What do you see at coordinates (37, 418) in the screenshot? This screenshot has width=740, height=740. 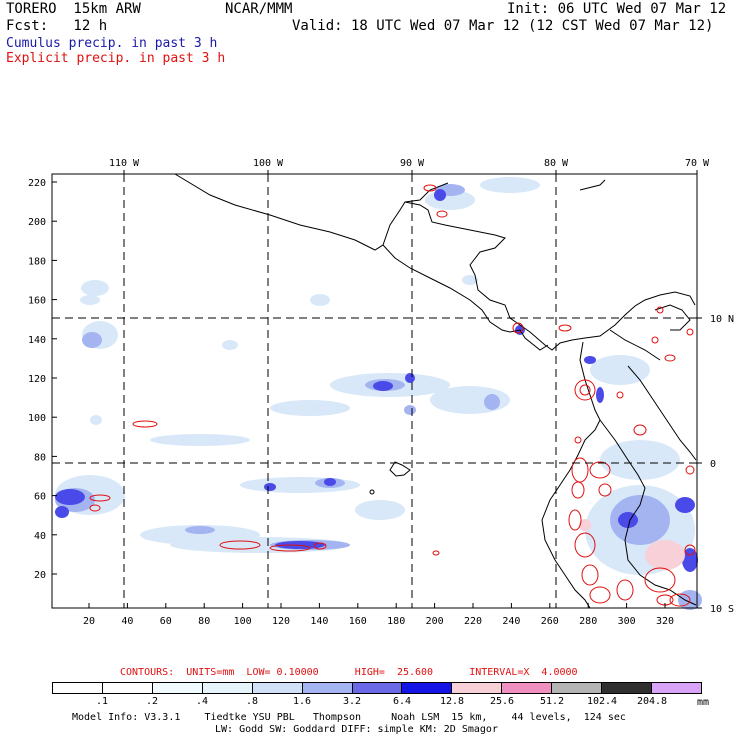 I see `y-tick-label: 100` at bounding box center [37, 418].